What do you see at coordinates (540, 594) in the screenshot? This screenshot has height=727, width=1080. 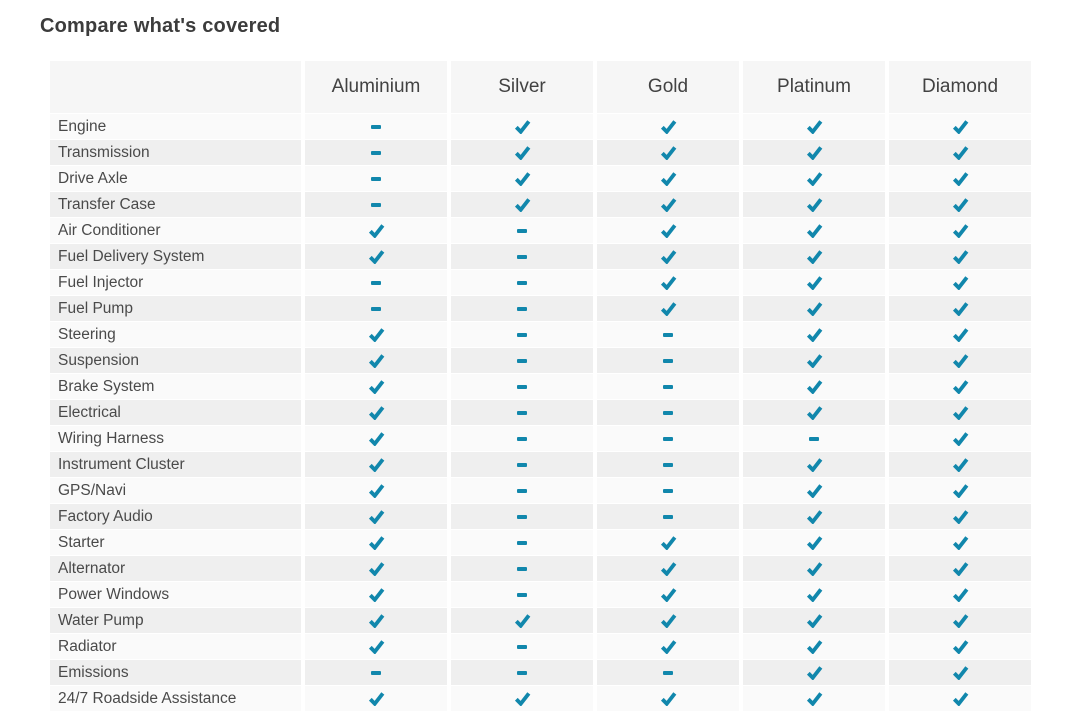 I see `table-row: Power Windows` at bounding box center [540, 594].